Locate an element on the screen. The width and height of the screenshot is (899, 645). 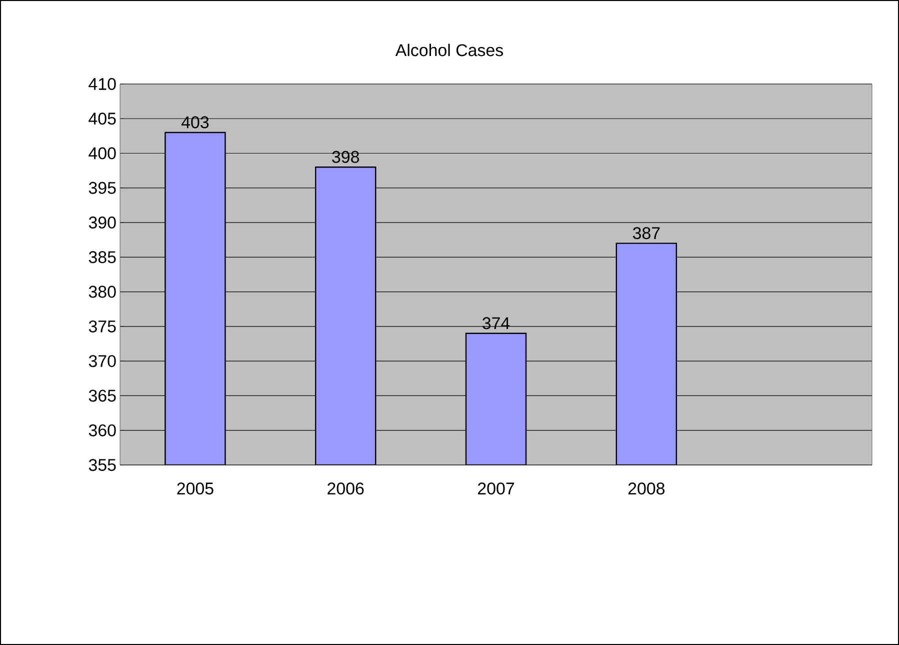
x-tick-label: 2005 is located at coordinates (195, 488).